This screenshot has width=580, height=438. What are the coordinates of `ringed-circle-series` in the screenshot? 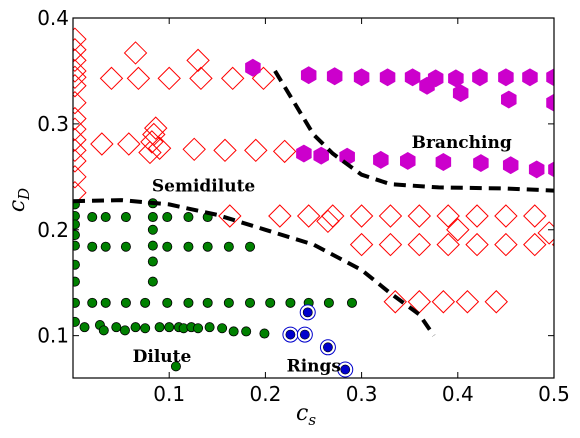 It's located at (318, 341).